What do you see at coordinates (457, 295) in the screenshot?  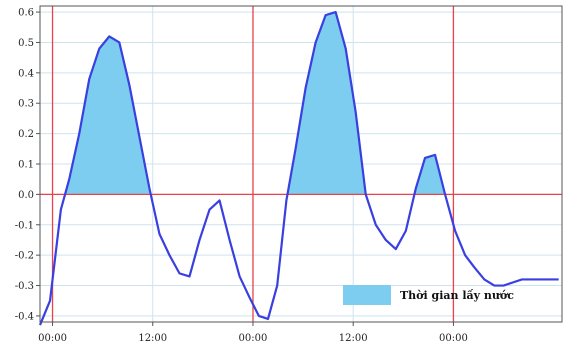 I see `legend-label: Thời gian lấy nước` at bounding box center [457, 295].